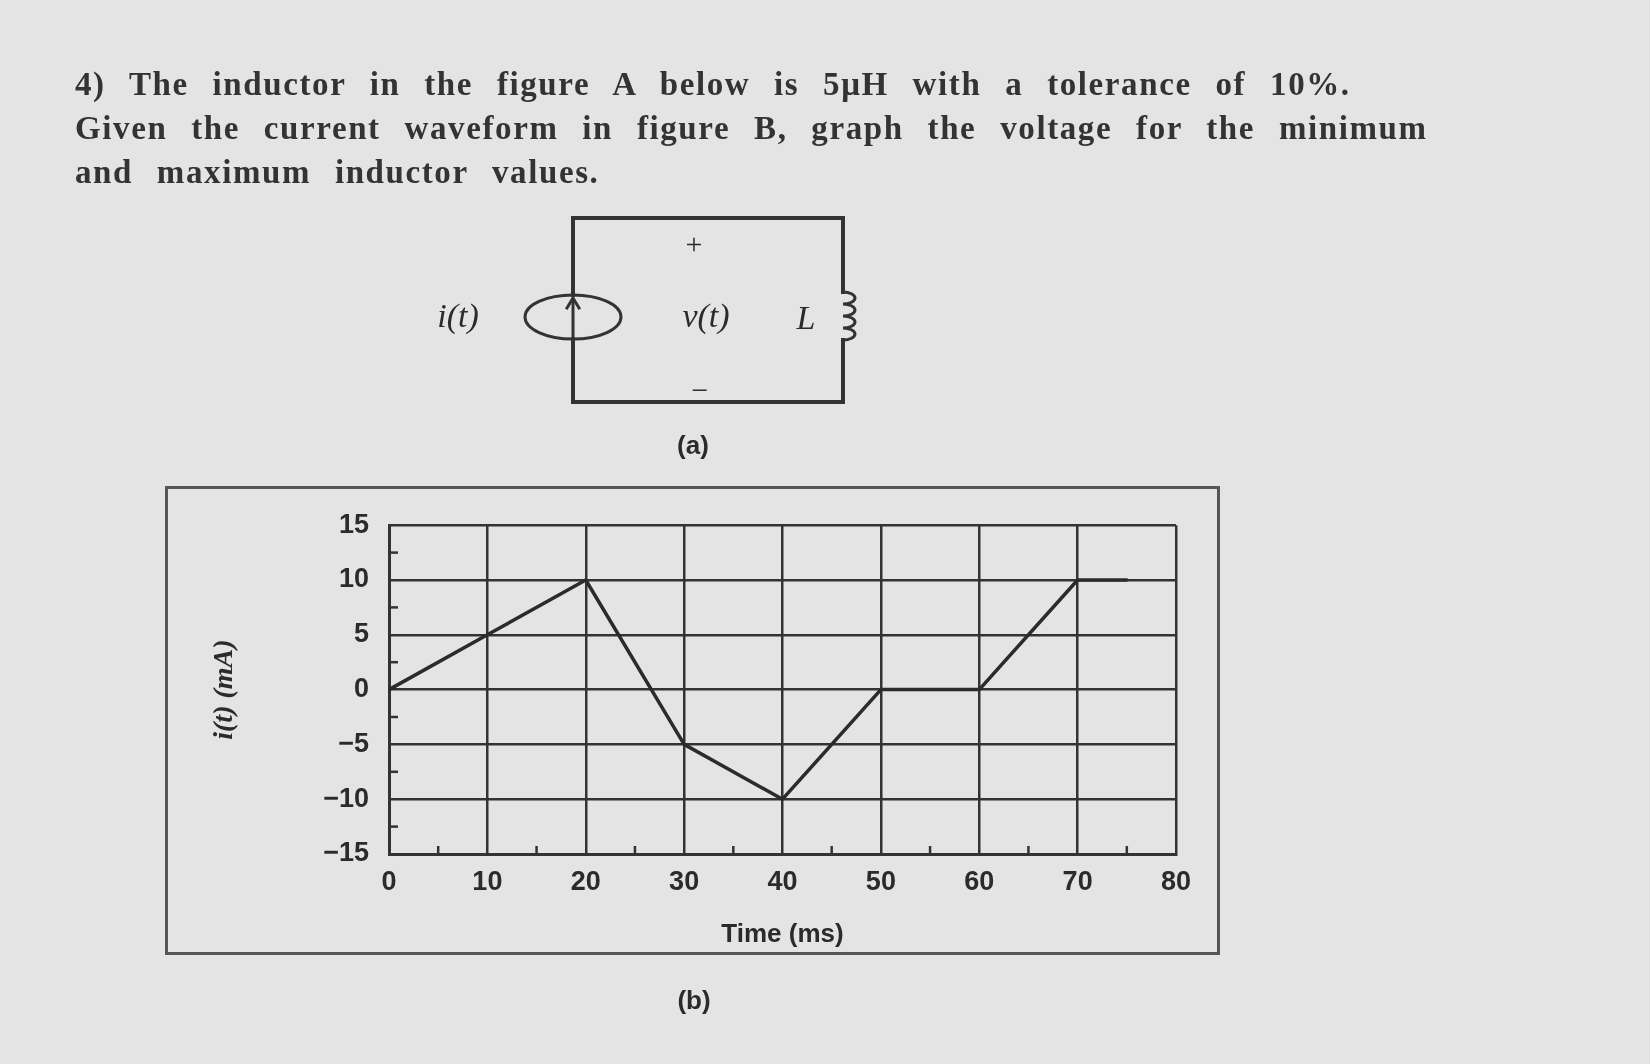 The image size is (1650, 1064). I want to click on x-tick-label: 80, so click(1176, 880).